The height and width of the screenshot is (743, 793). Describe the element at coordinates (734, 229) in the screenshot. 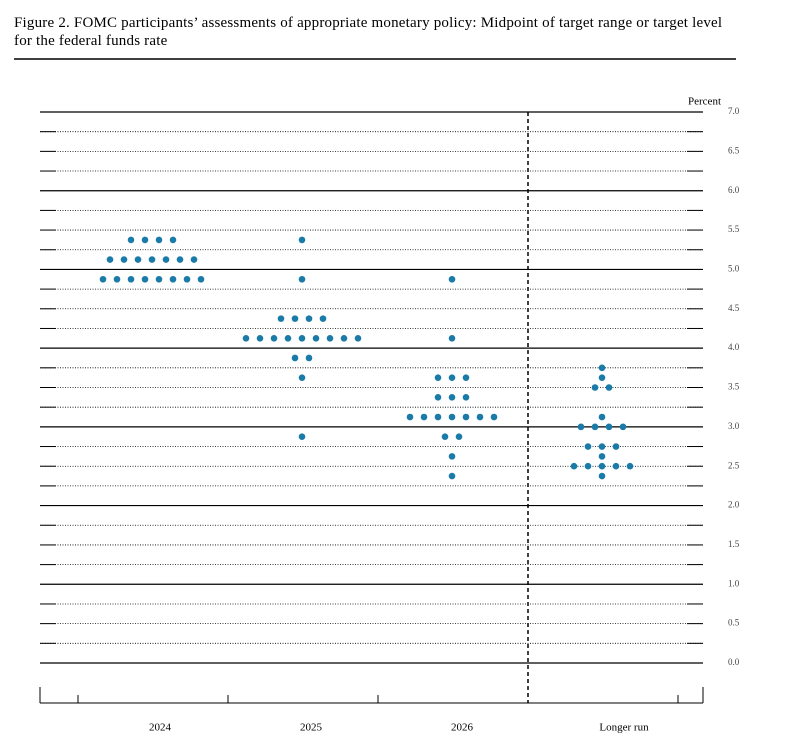

I see `y-tick-label: 5.5` at that location.